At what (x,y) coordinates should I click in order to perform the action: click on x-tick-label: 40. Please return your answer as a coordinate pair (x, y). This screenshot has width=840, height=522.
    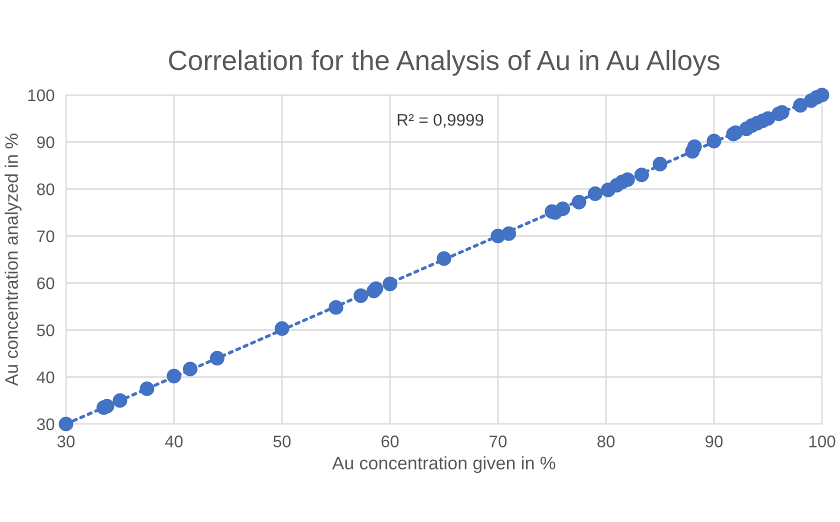
    Looking at the image, I should click on (174, 442).